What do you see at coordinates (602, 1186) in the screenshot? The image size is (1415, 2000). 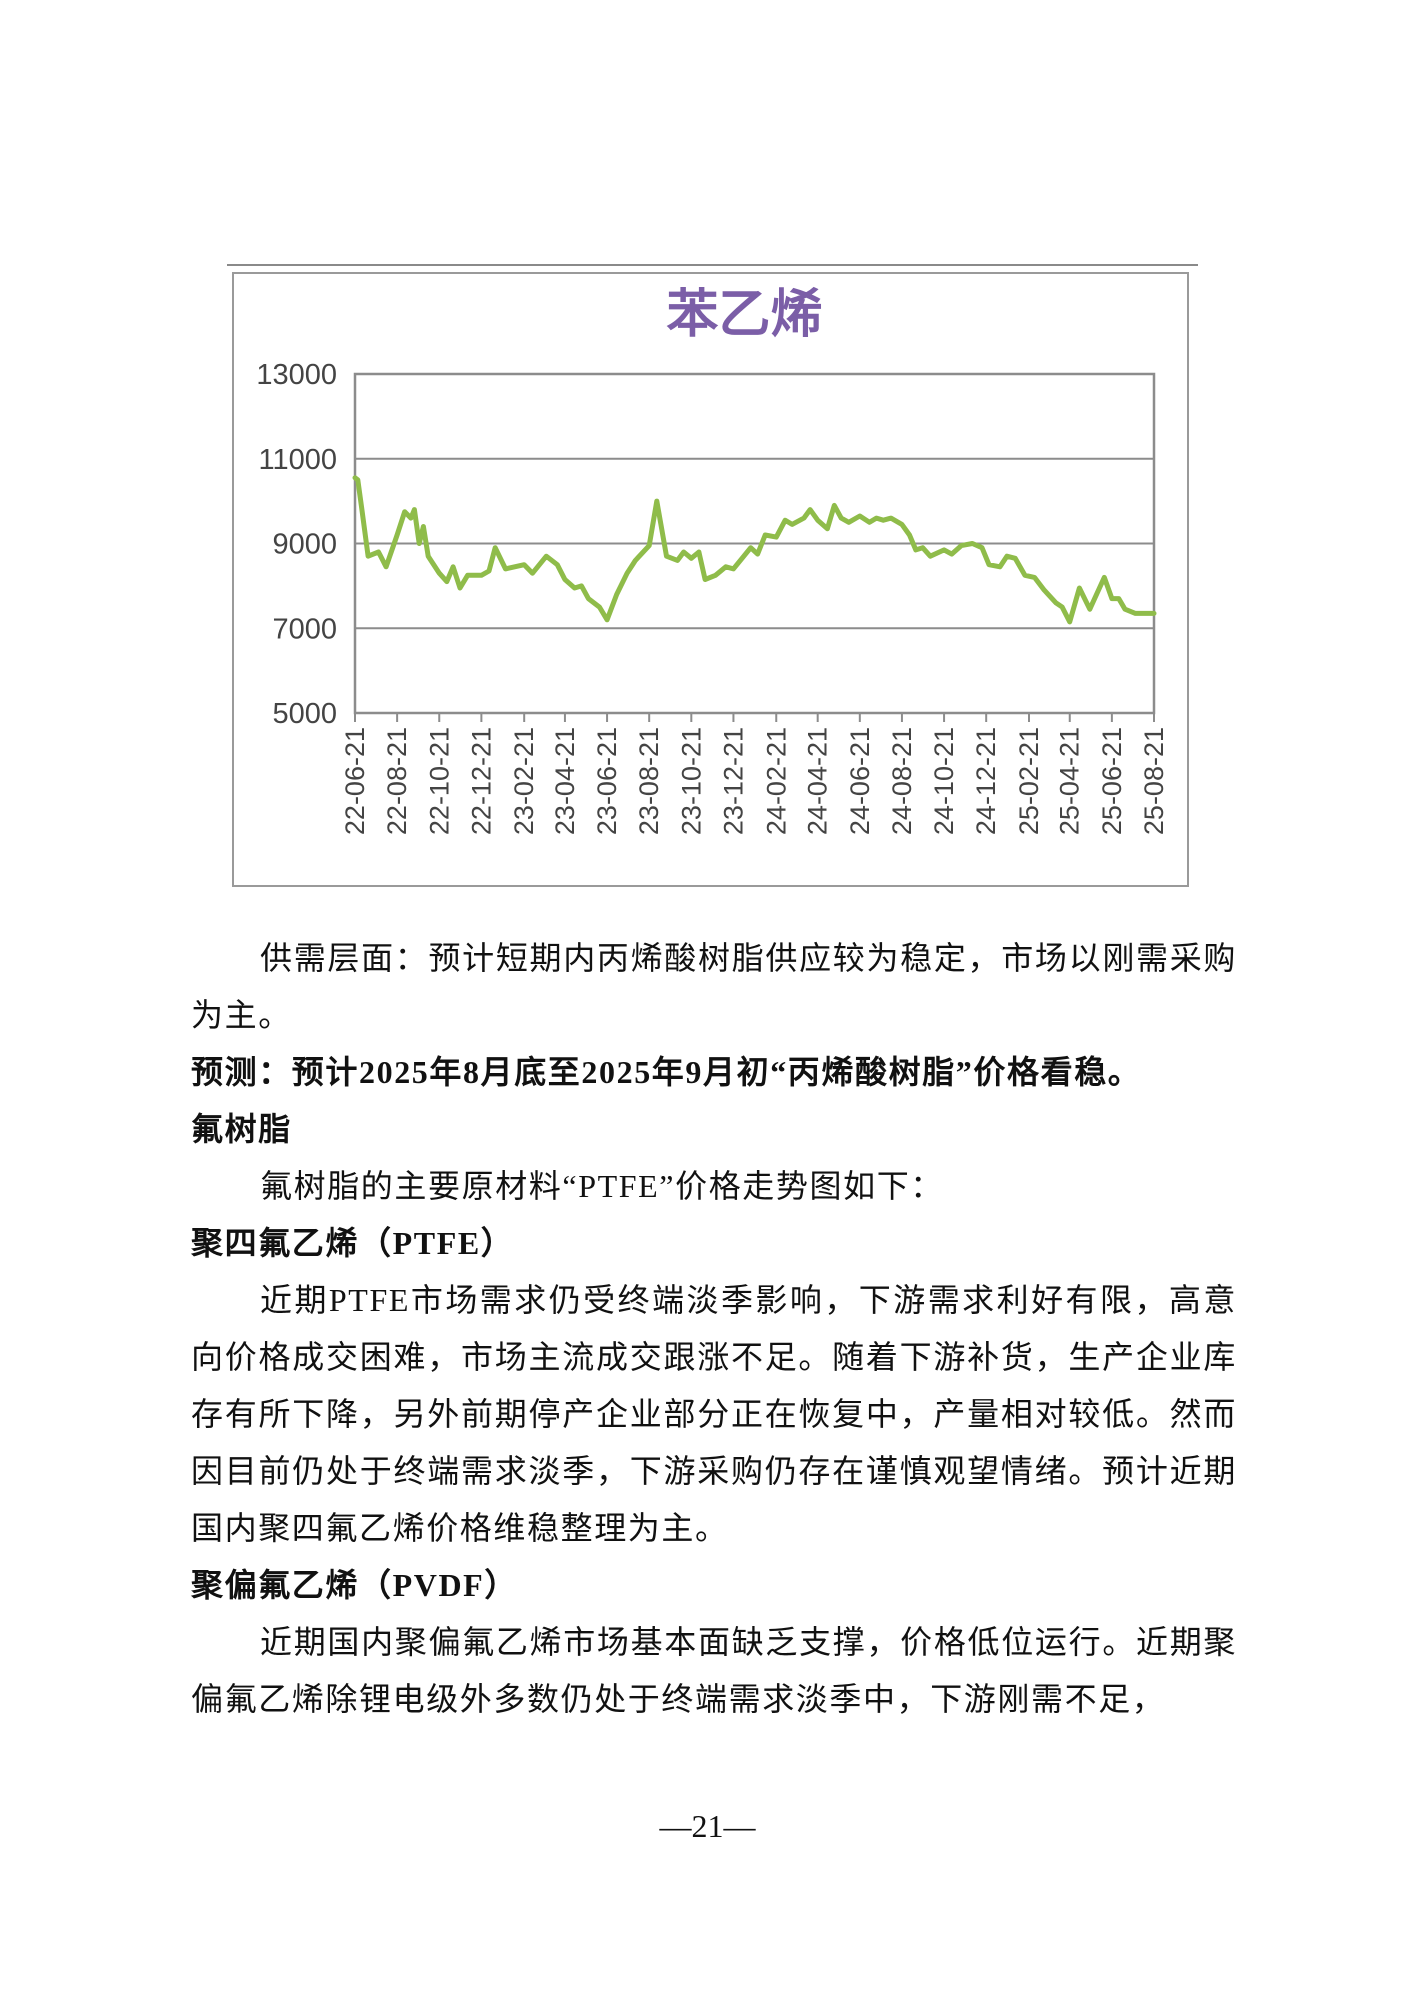 I see `paragraph-ptfe-intro: 氟树脂的主要原材料“PTFE”价格走势图如下：` at bounding box center [602, 1186].